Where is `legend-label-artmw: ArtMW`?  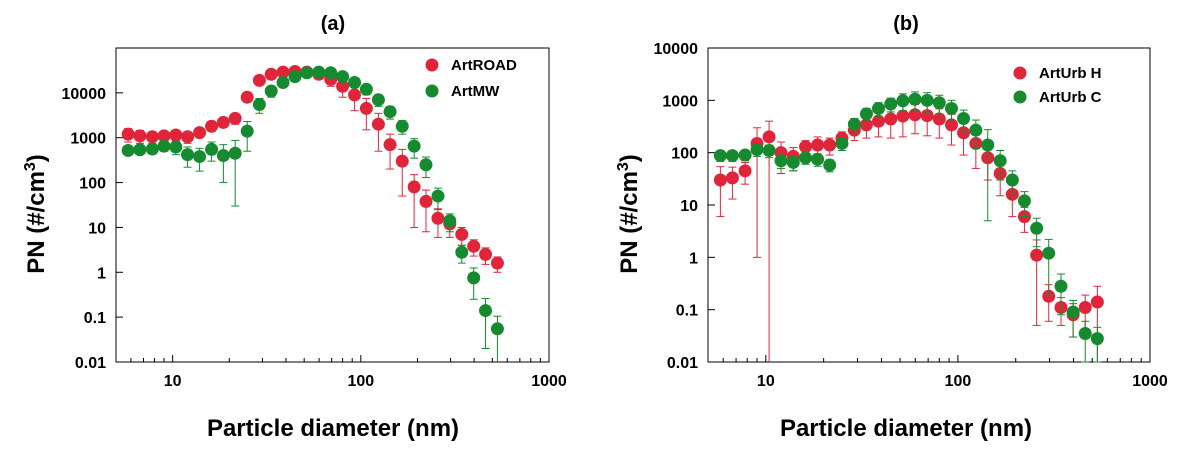 legend-label-artmw: ArtMW is located at coordinates (475, 91).